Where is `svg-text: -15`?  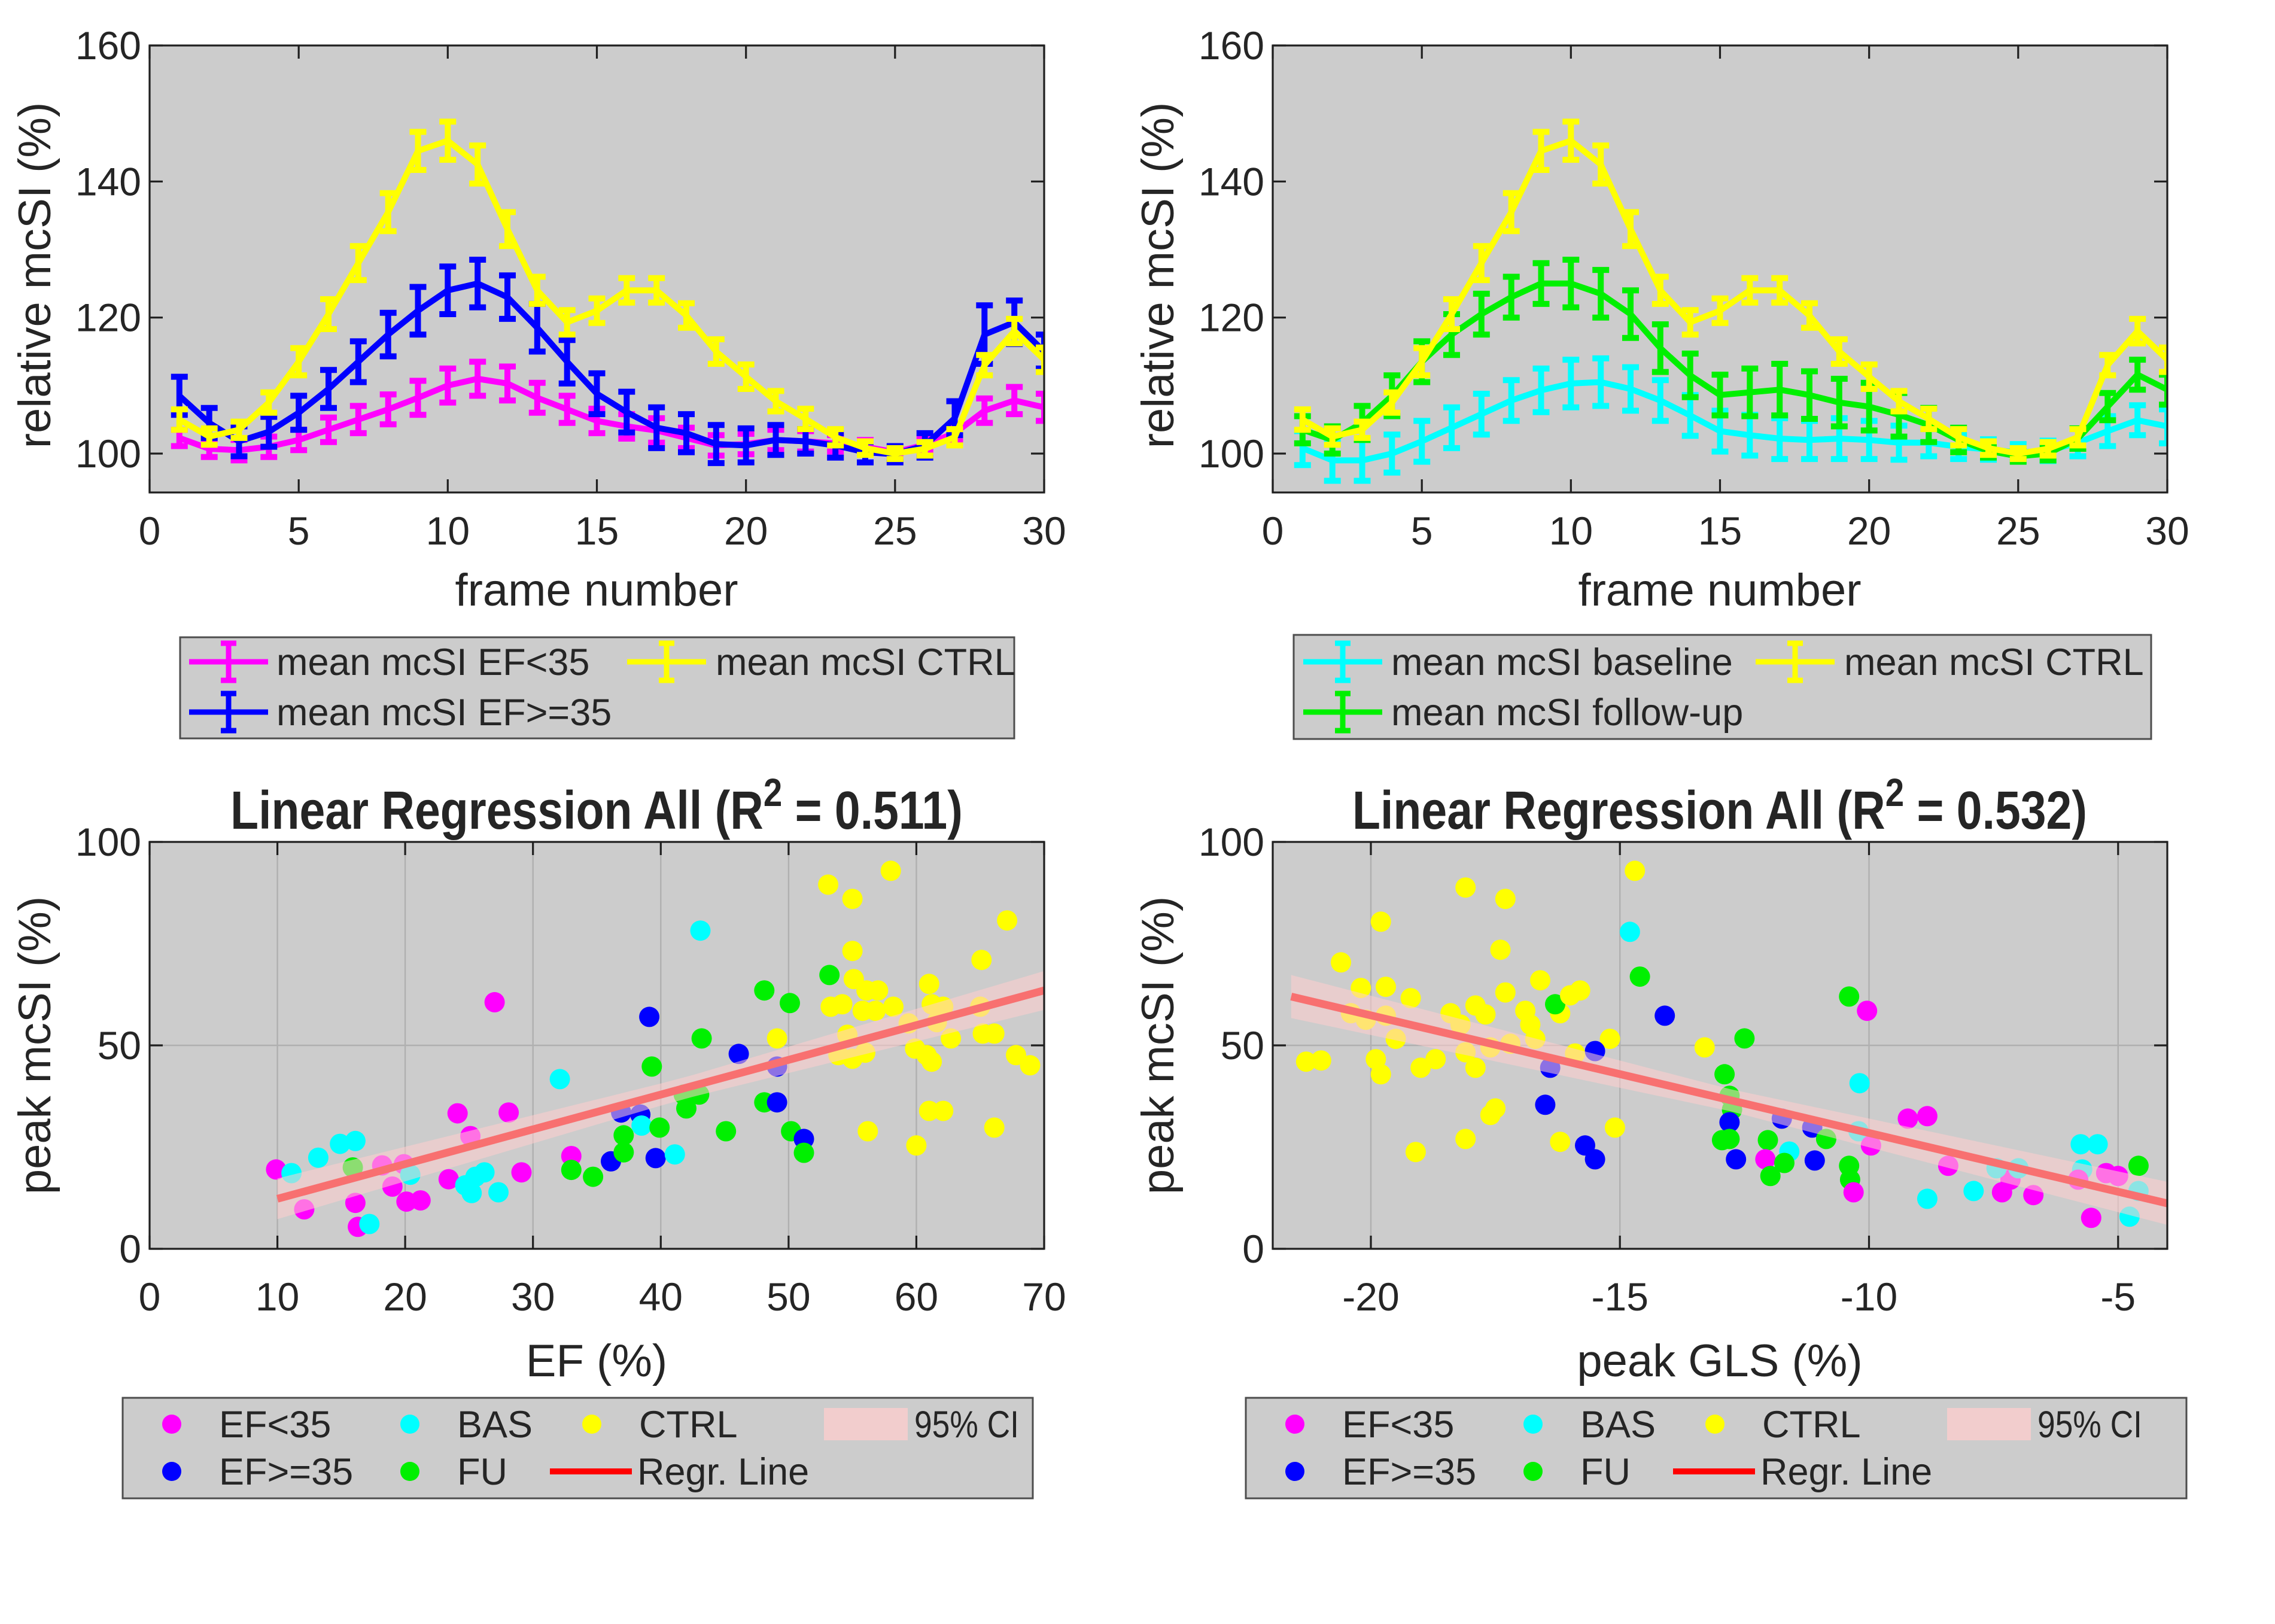 svg-text: -15 is located at coordinates (1620, 1297).